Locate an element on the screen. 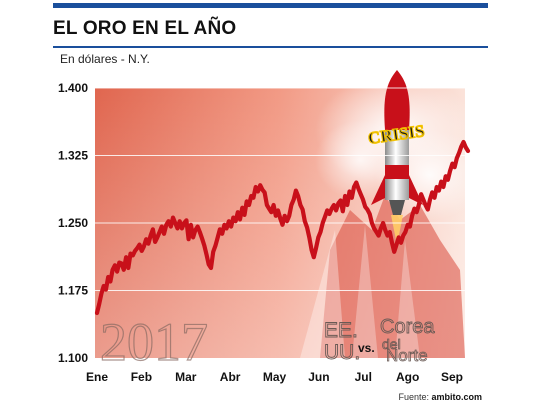 This screenshot has height=405, width=540. title-rule is located at coordinates (270, 47).